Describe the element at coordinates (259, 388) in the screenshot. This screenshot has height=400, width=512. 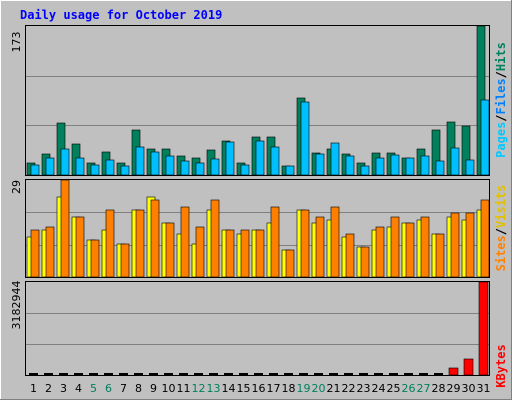
I see `x-tick-label: 16` at that location.